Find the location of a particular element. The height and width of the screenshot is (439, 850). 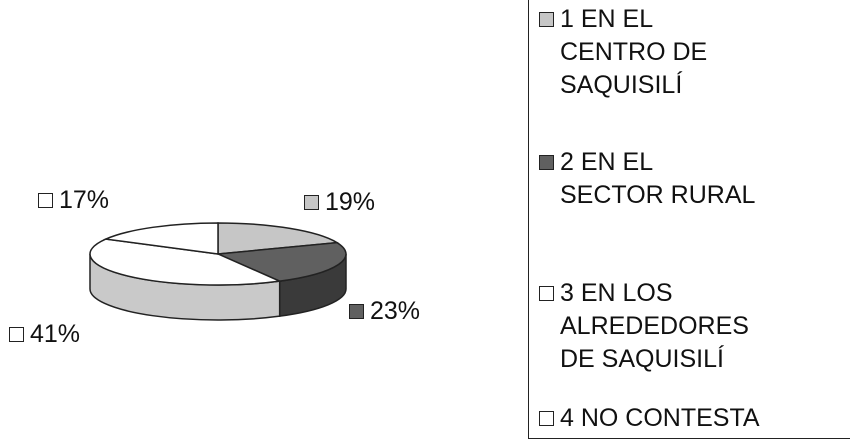

data-label-2-swatch is located at coordinates (356, 311).